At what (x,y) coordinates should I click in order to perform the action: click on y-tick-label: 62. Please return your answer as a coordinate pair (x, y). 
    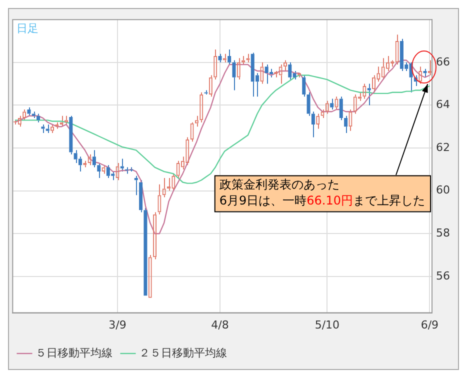
    Looking at the image, I should click on (443, 147).